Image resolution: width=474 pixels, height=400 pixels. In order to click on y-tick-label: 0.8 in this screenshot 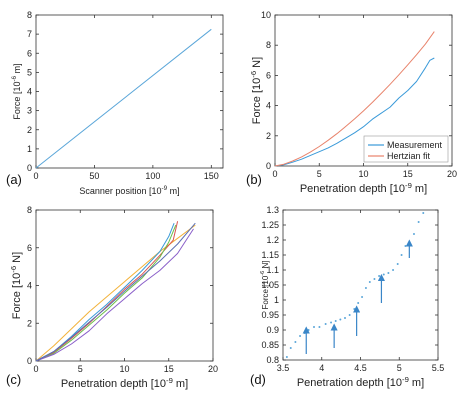, I will do `click(272, 360)`.